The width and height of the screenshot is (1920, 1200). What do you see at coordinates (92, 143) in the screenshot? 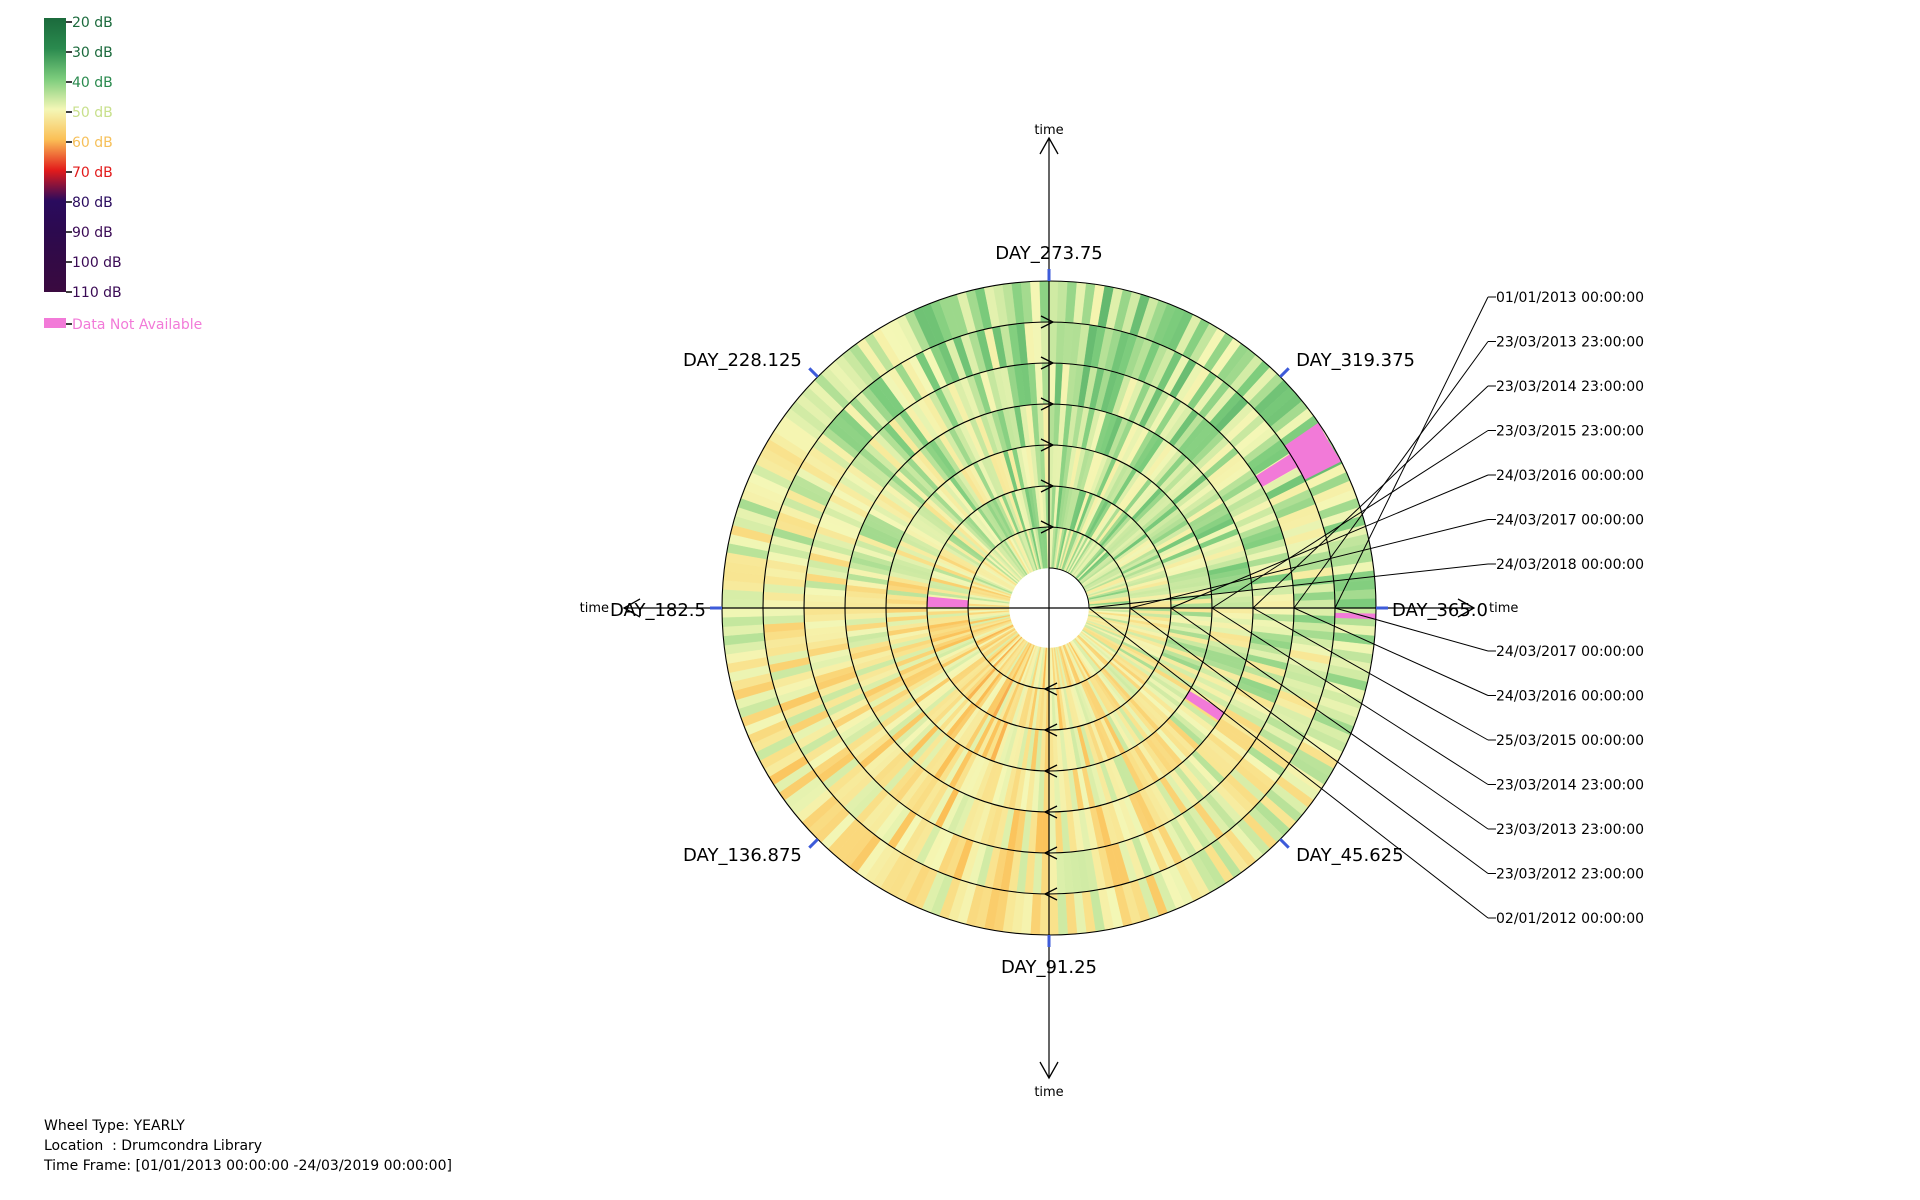
I see `legend-label: 60 dB` at bounding box center [92, 143].